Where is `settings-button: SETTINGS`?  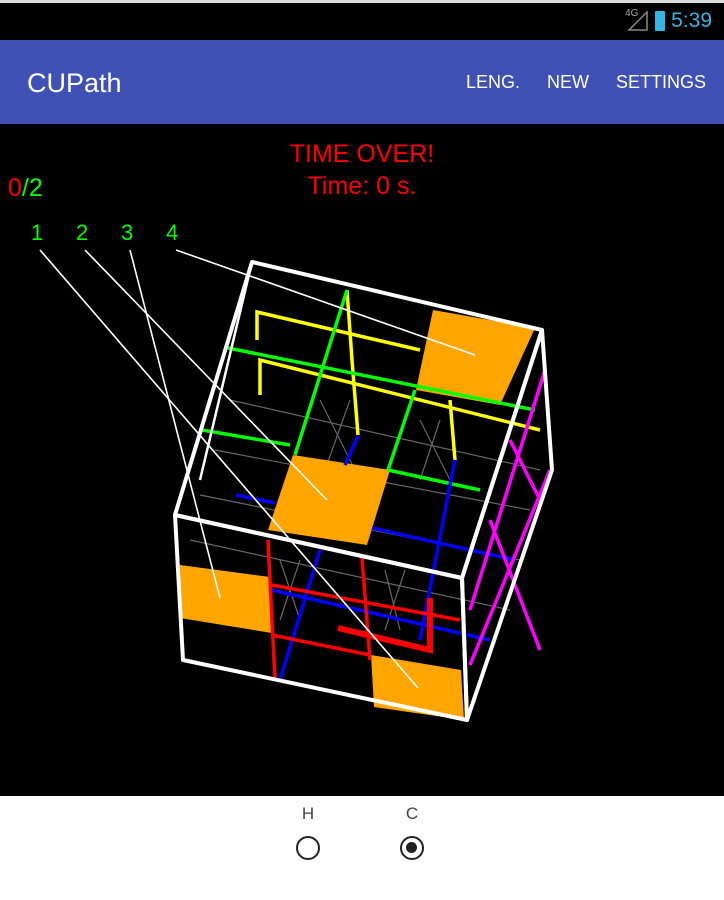
settings-button: SETTINGS is located at coordinates (660, 82).